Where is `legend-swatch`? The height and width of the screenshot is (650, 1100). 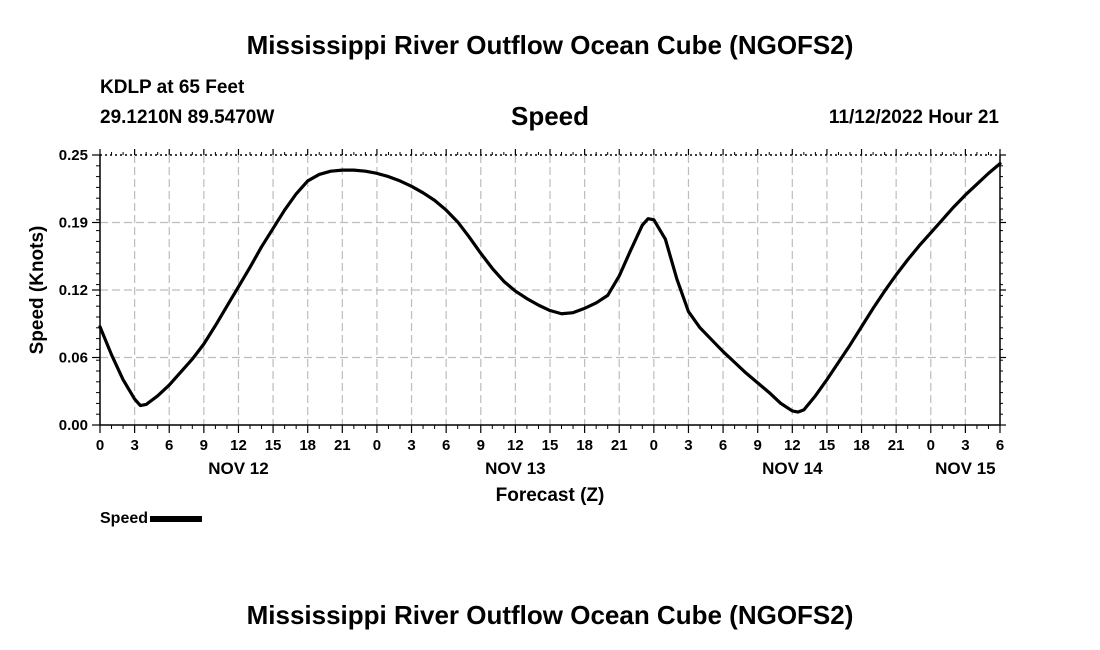 legend-swatch is located at coordinates (176, 519).